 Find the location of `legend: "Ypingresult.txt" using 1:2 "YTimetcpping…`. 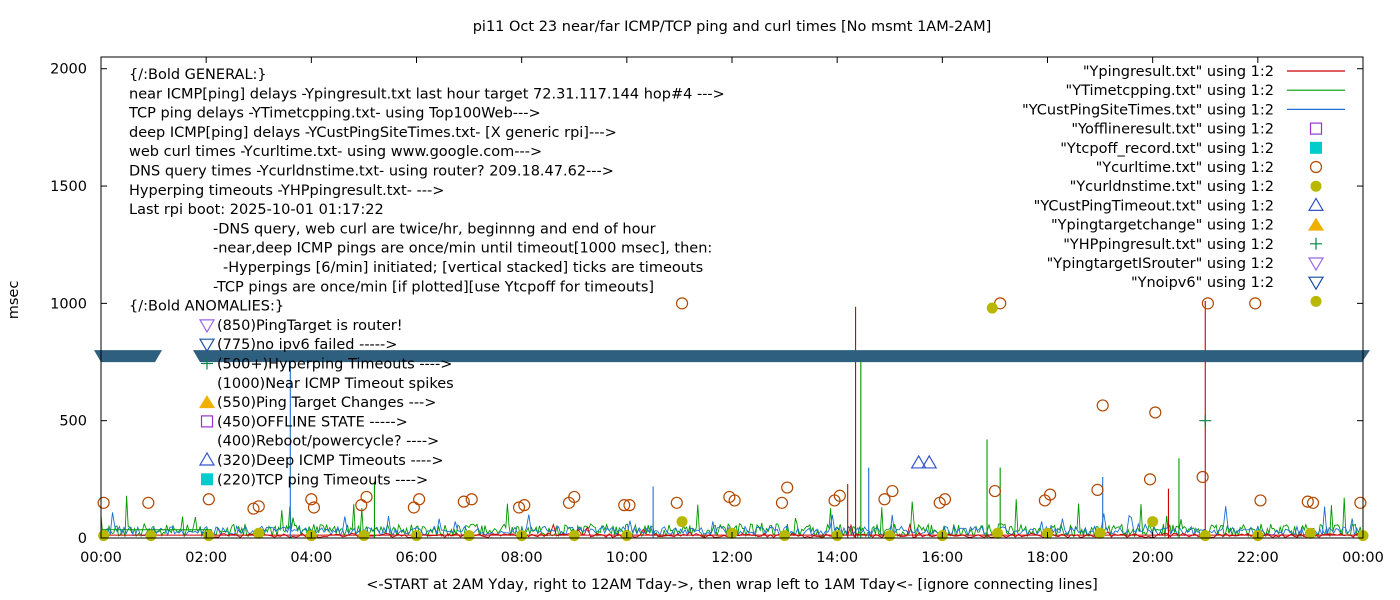

legend: "Ypingresult.txt" using 1:2 "YTimetcpping… is located at coordinates (1183, 185).